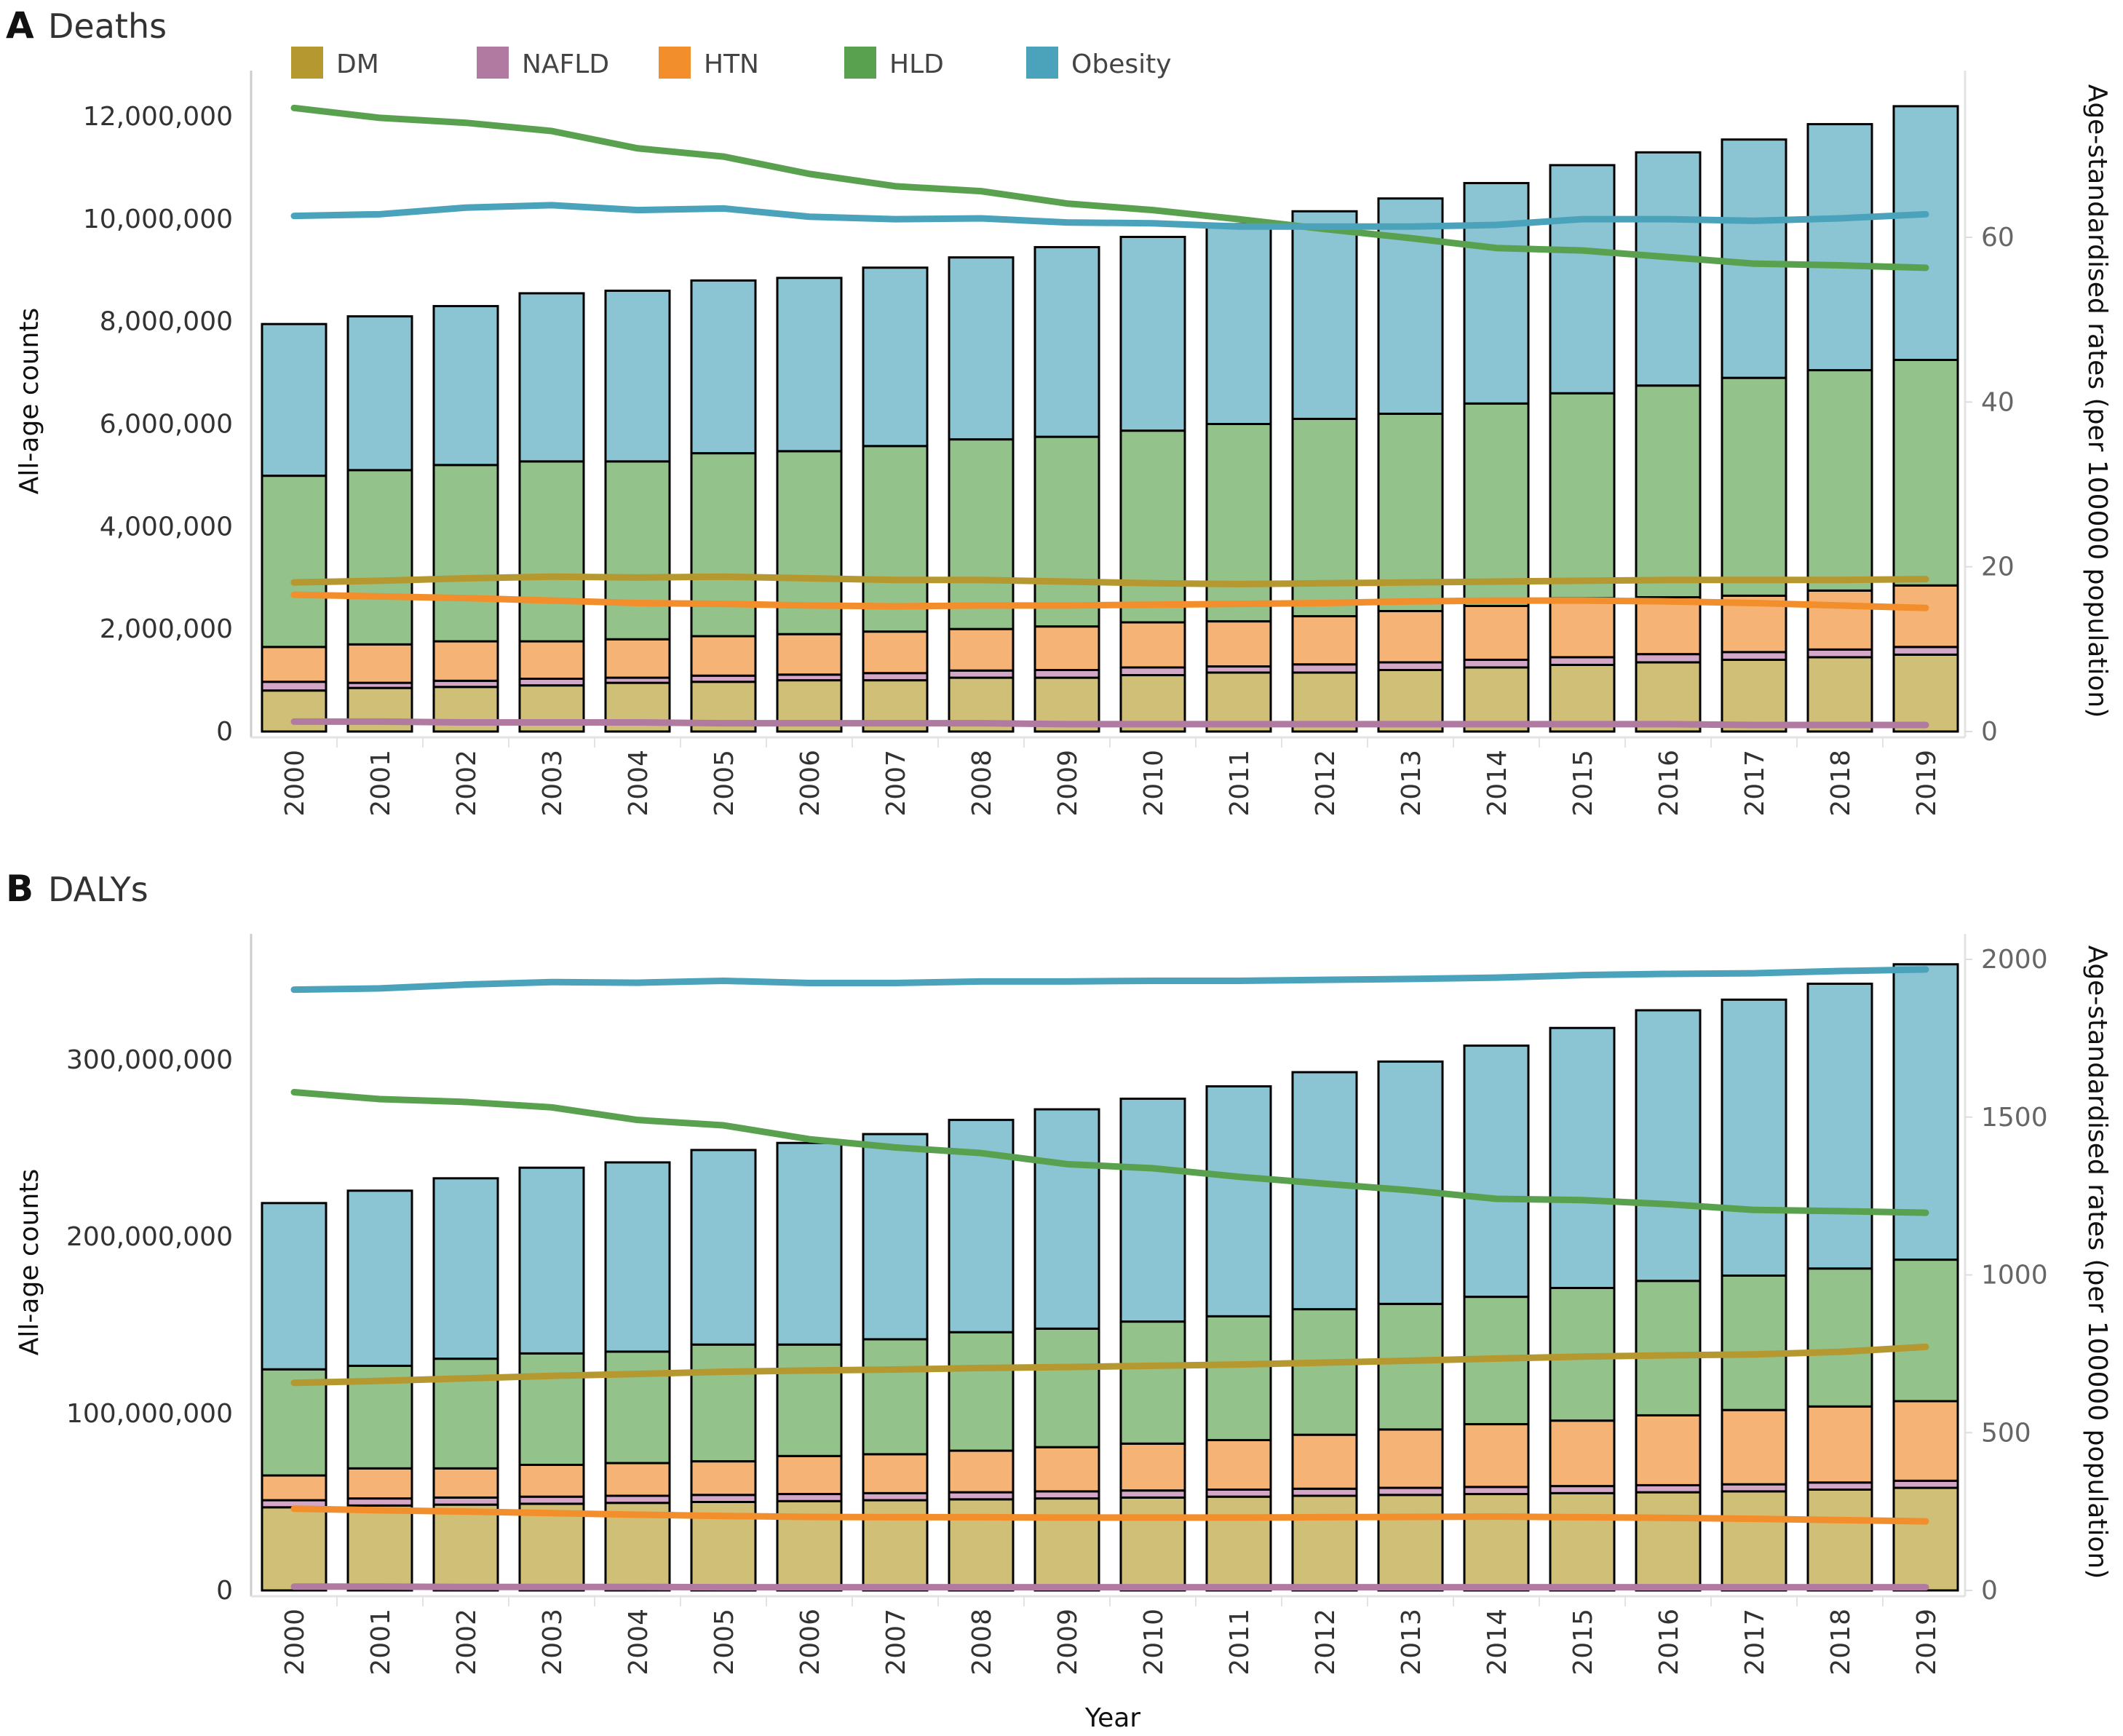 This screenshot has width=2123, height=1736. I want to click on rate-line-htn, so click(1109, 1515).